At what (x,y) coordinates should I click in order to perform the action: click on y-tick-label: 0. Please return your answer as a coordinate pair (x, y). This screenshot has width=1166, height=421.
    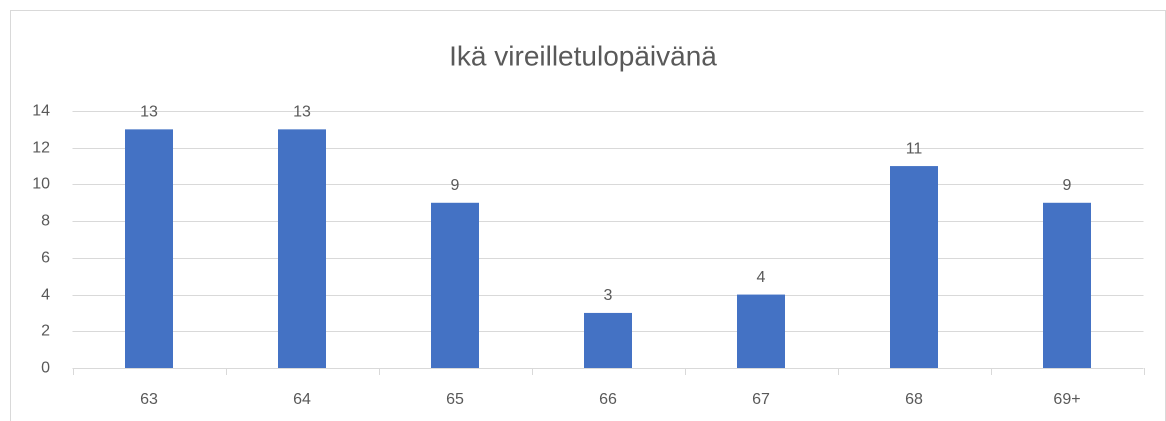
    Looking at the image, I should click on (45, 368).